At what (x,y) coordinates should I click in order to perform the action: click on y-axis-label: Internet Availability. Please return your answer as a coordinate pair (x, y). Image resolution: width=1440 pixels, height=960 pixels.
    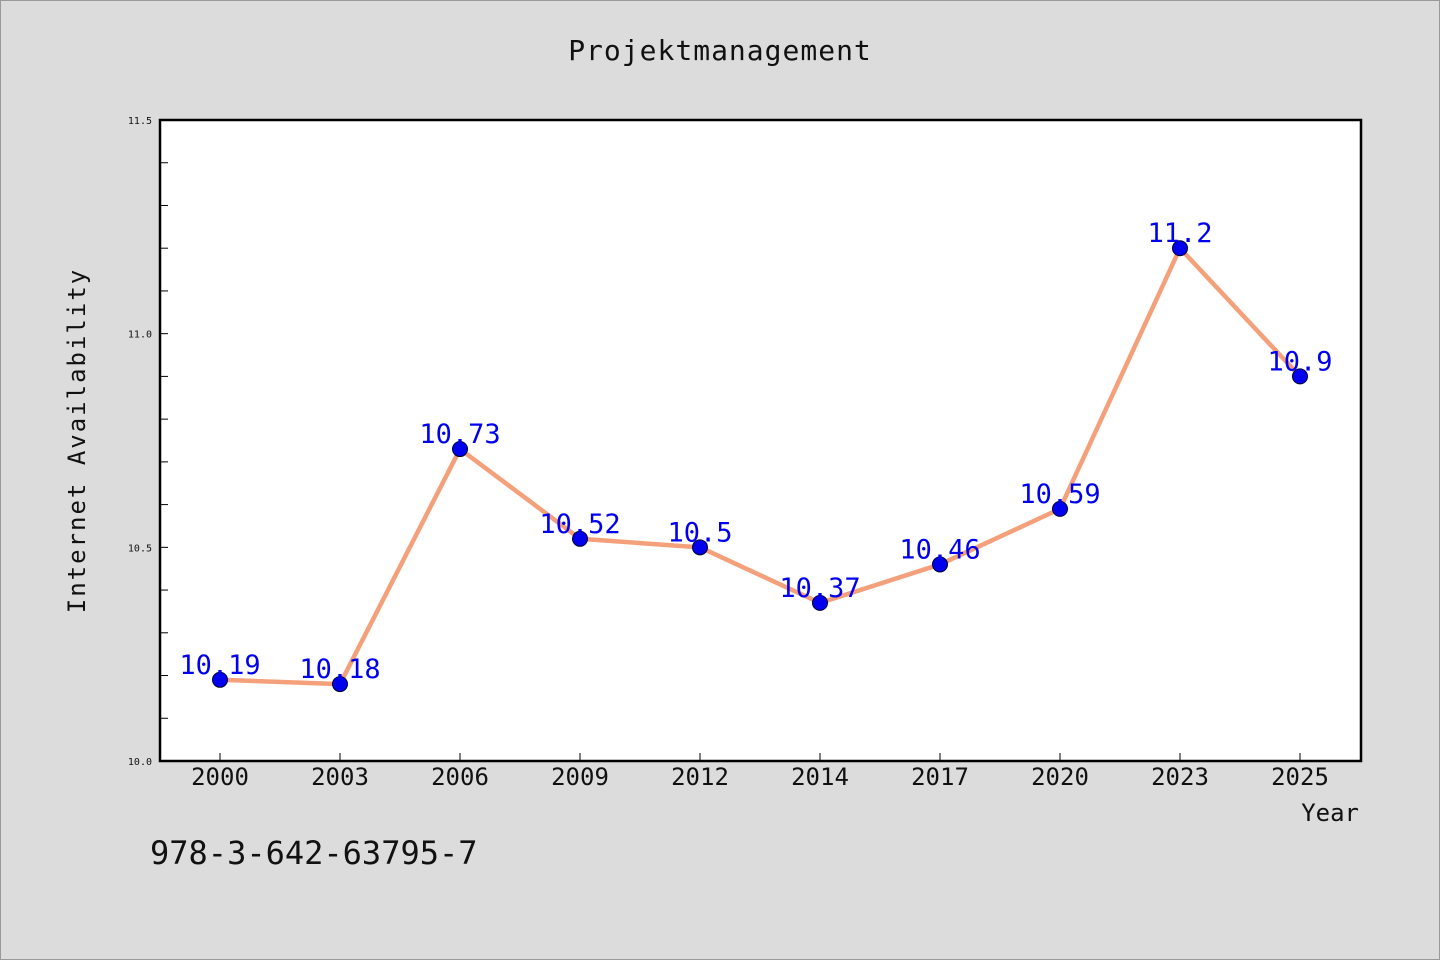
    Looking at the image, I should click on (77, 440).